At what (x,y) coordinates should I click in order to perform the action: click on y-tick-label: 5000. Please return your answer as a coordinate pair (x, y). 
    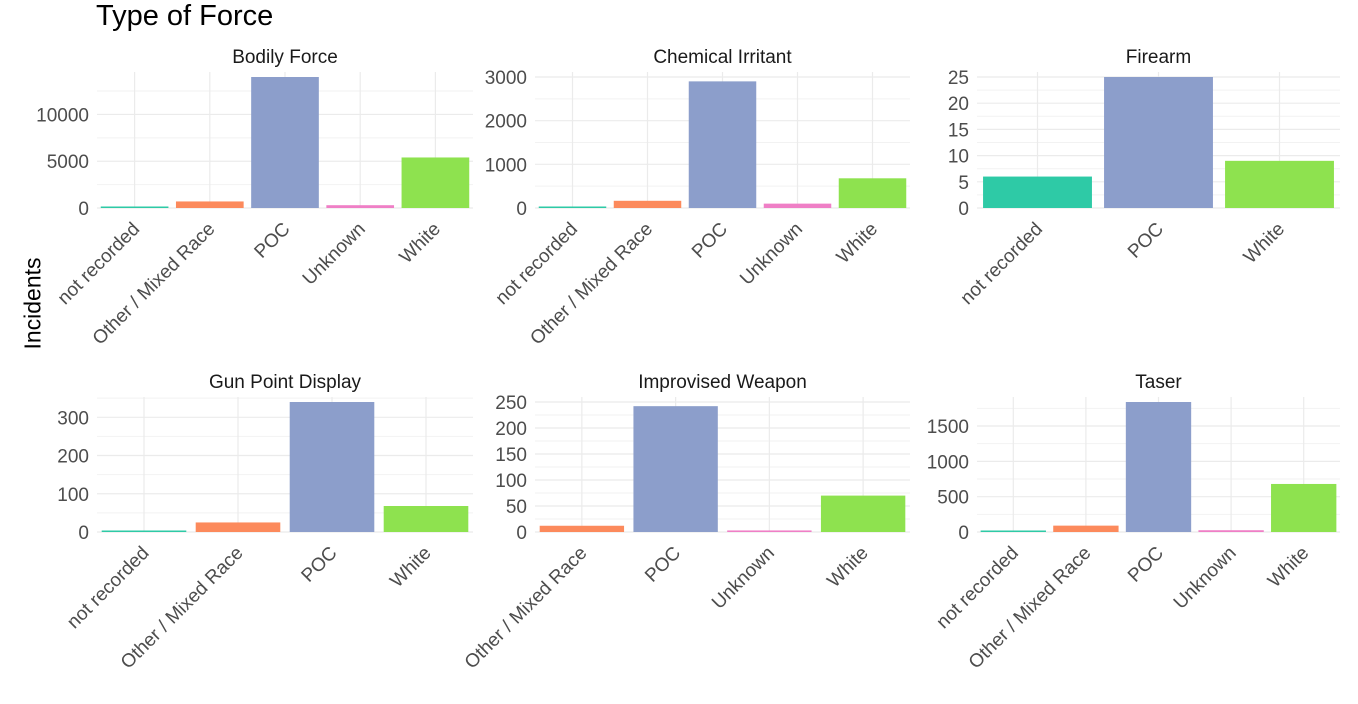
    Looking at the image, I should click on (68, 162).